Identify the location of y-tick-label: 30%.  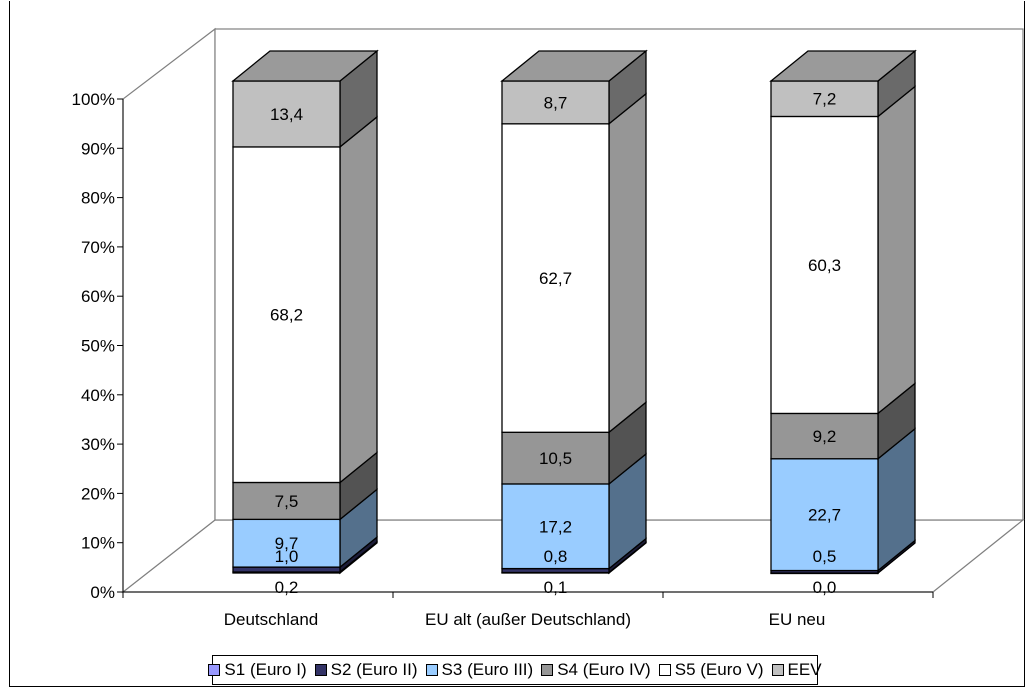
(98, 444).